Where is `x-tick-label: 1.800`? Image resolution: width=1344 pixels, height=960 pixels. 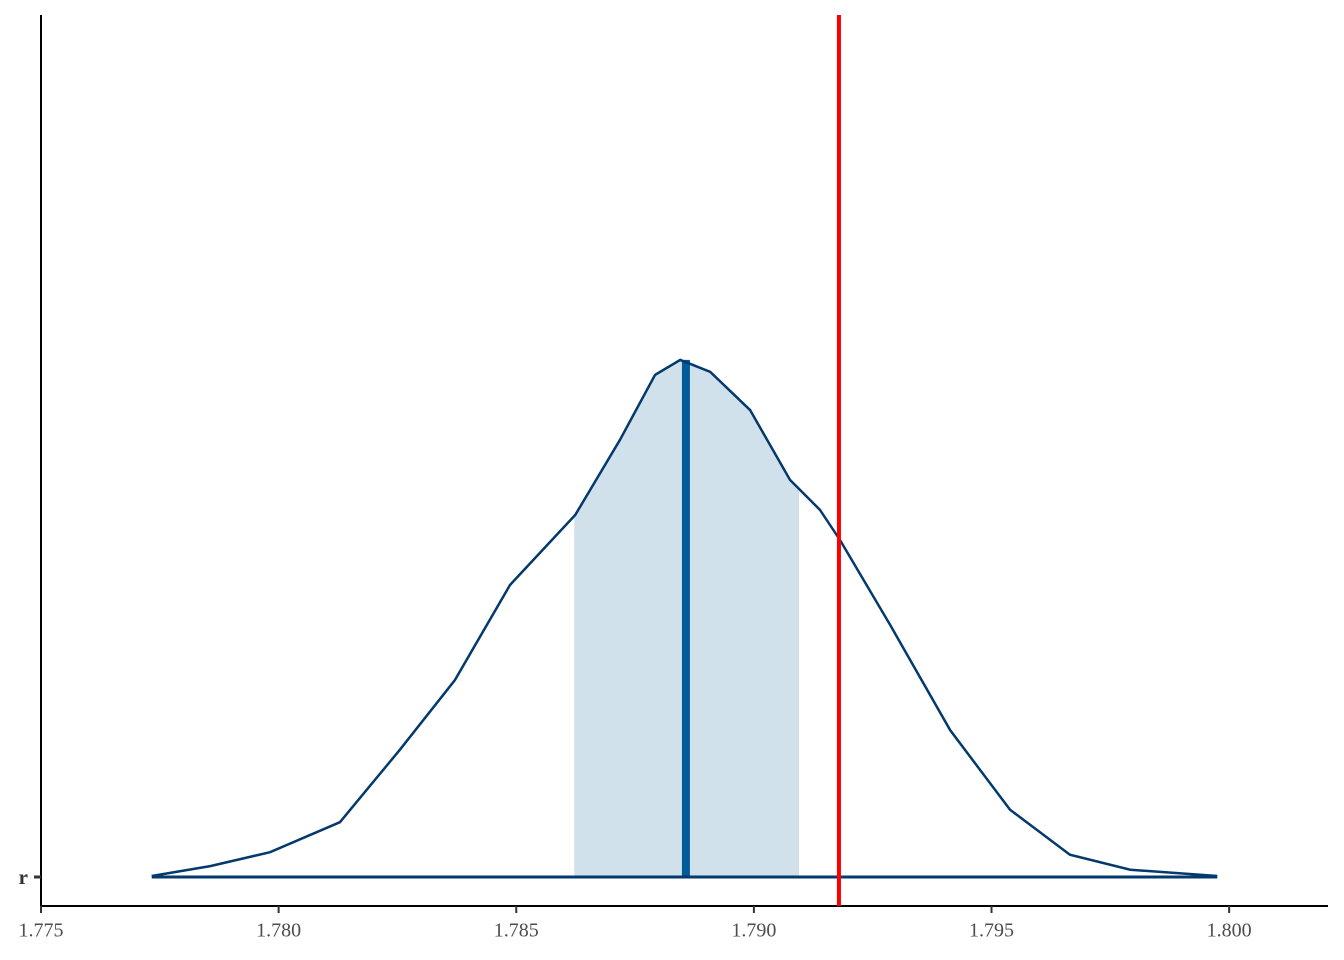 x-tick-label: 1.800 is located at coordinates (1229, 931).